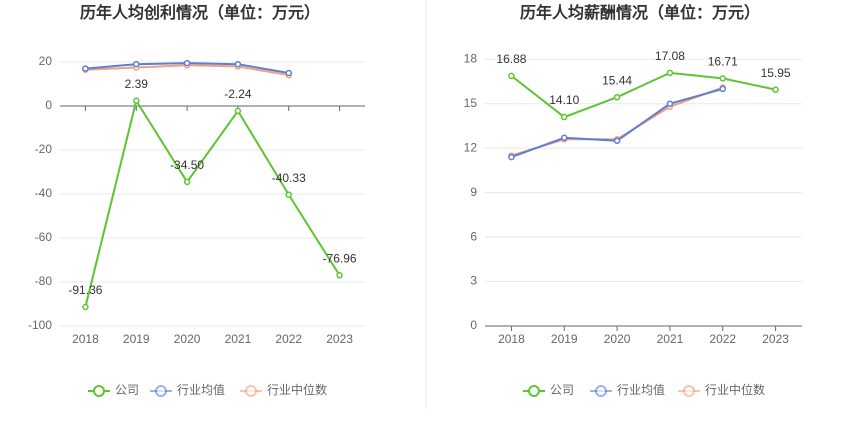  Describe the element at coordinates (85, 290) in the screenshot. I see `data-label: -91.36` at that location.